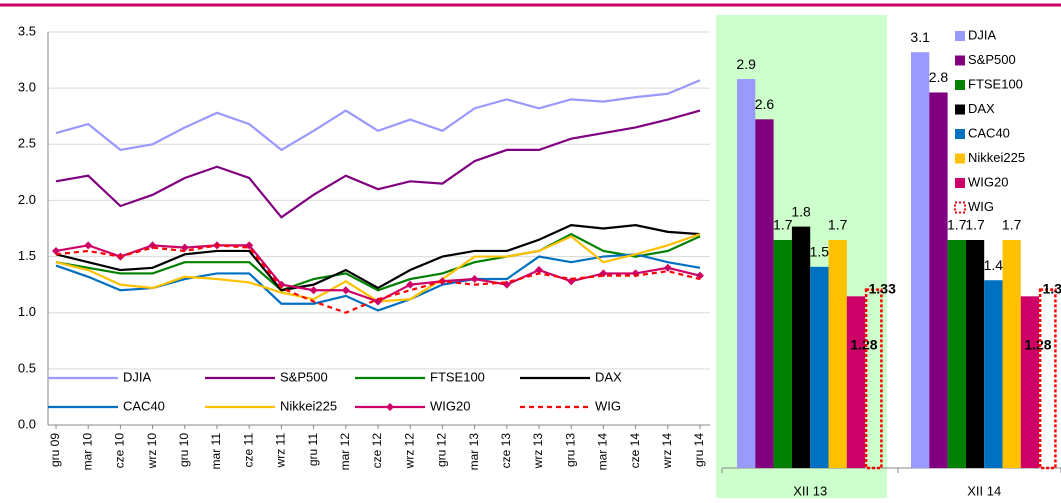  I want to click on x-tick-label: cze 10, so click(120, 451).